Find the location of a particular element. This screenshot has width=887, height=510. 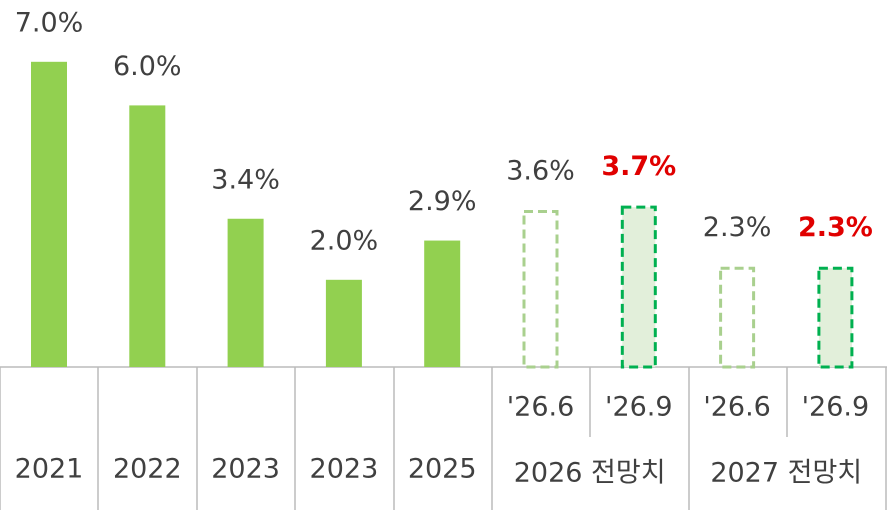

value-label: 3.7% is located at coordinates (638, 166).